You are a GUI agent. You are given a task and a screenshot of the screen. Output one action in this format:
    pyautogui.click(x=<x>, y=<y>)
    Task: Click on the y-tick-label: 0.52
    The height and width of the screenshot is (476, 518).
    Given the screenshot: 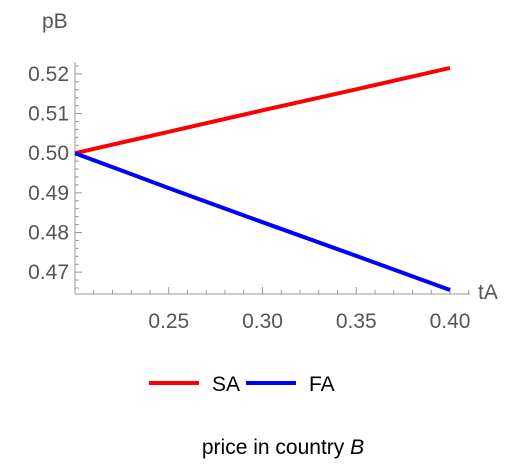 What is the action you would take?
    pyautogui.click(x=48, y=74)
    